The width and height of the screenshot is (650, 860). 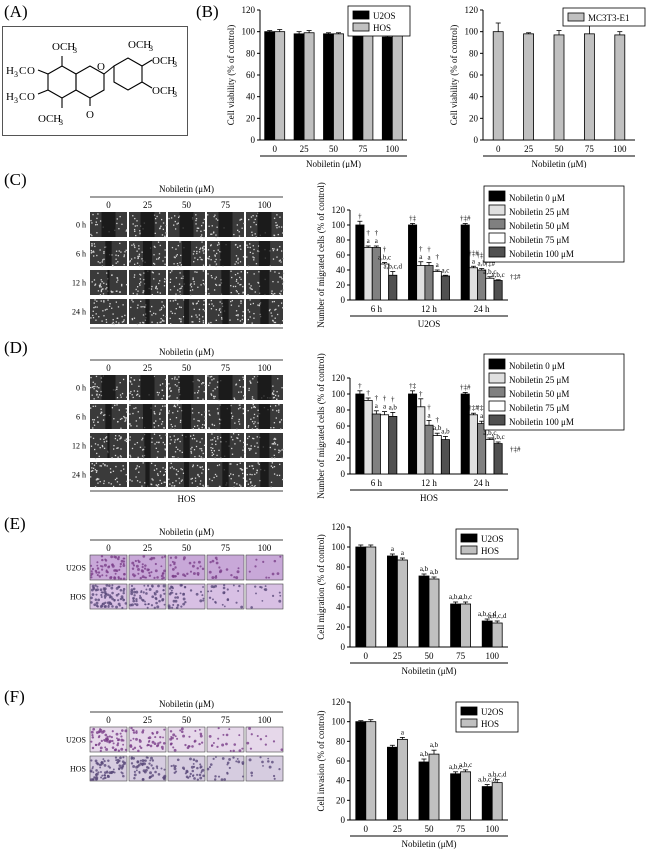 I want to click on x-tick-label: 0, so click(x=366, y=656).